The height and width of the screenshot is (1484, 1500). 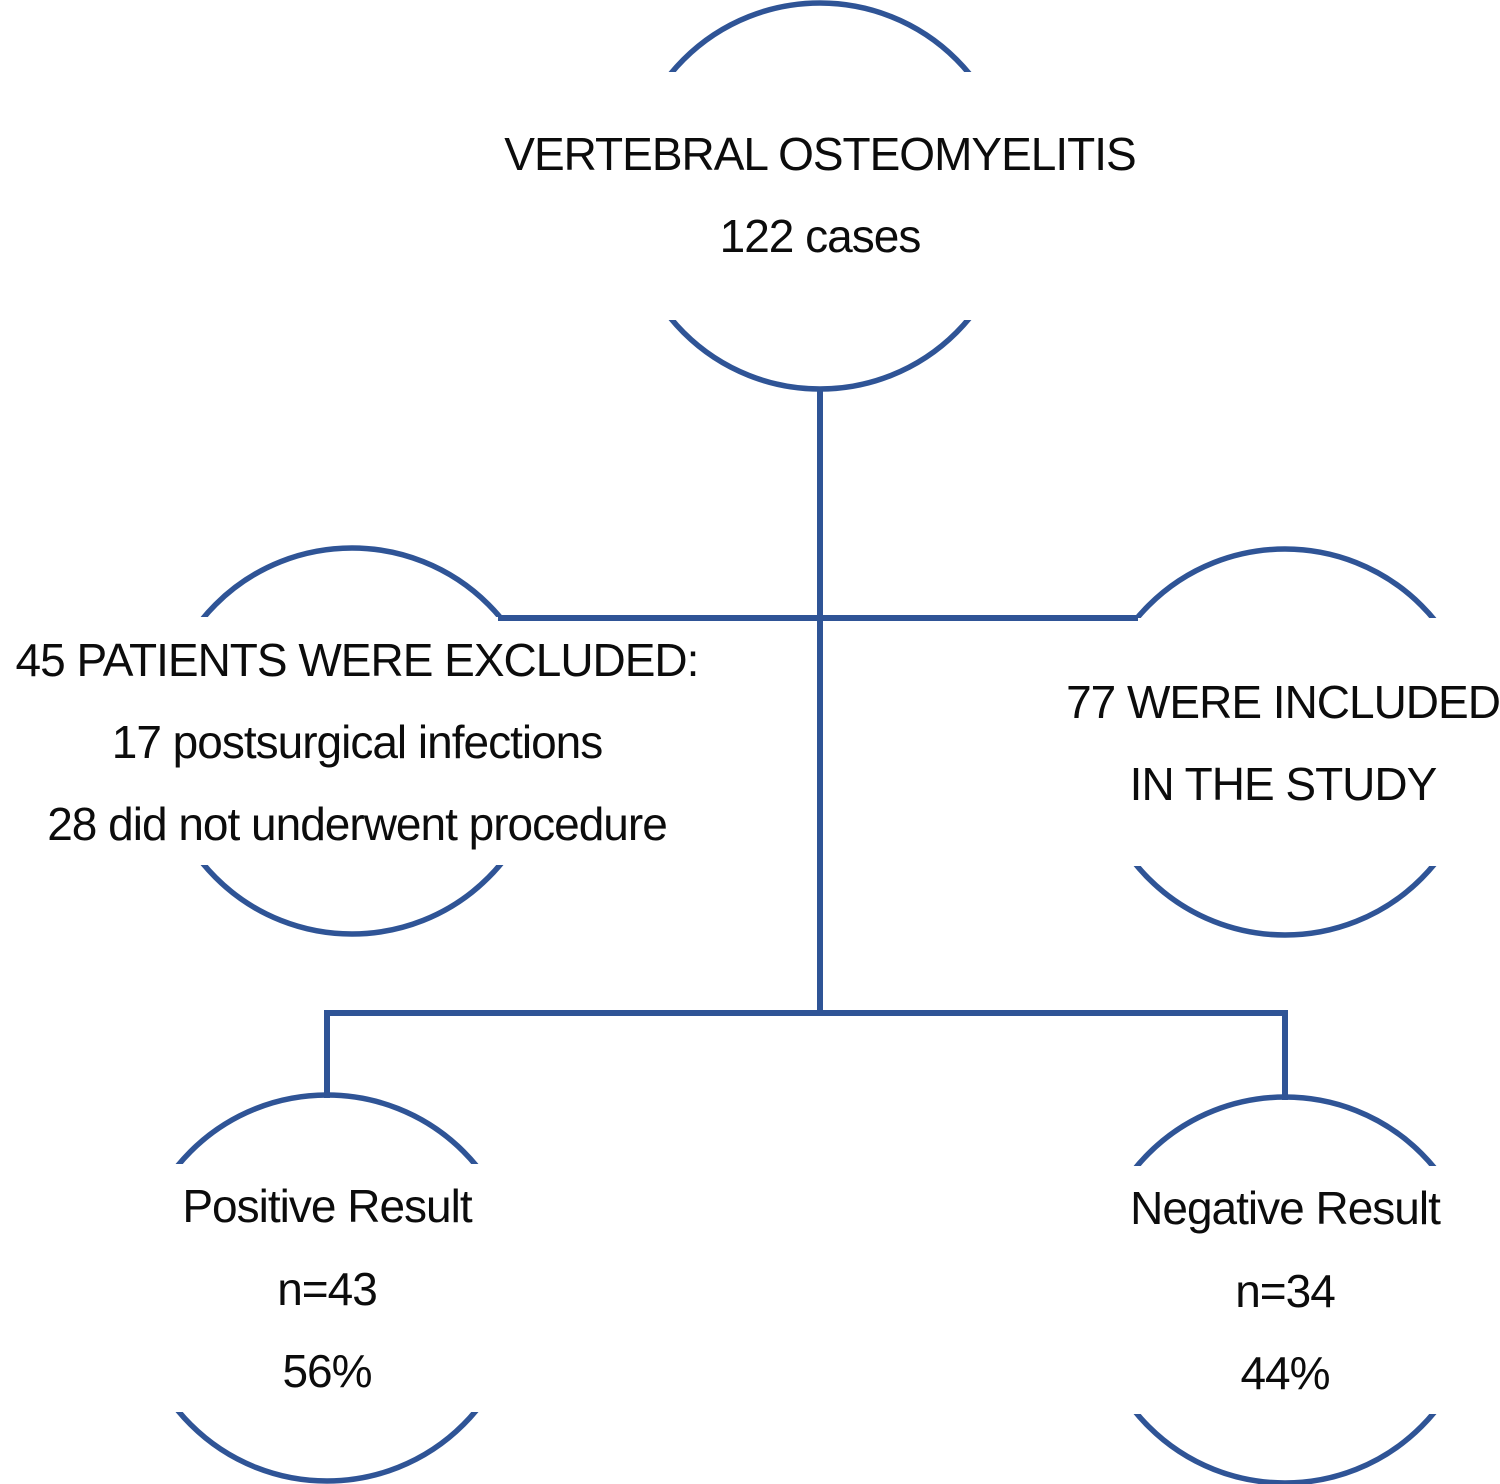 I want to click on excluded-node-line-3: 28 did not underwent procedure, so click(x=357, y=824).